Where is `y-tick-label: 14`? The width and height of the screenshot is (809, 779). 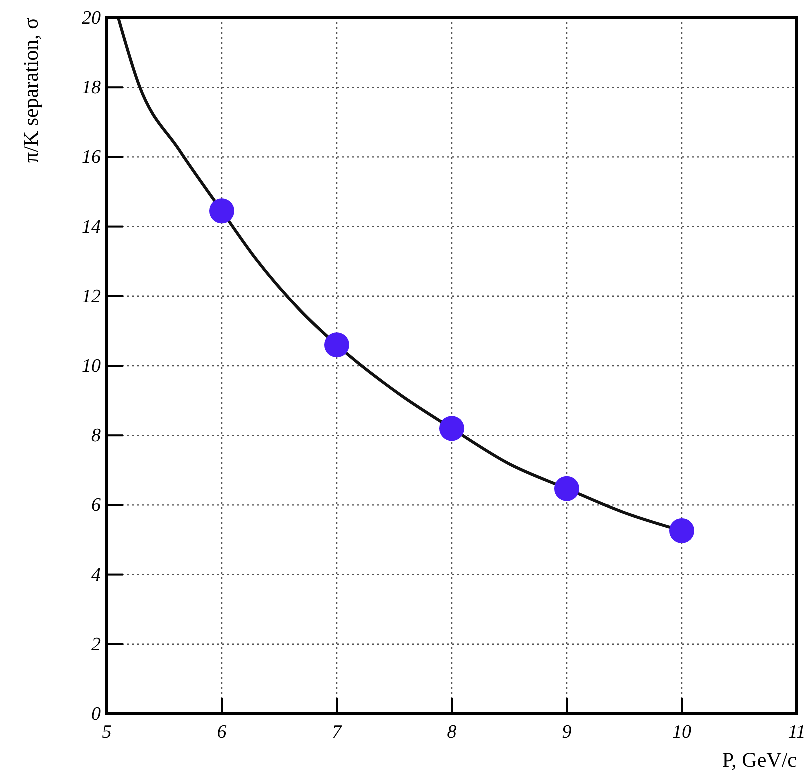 y-tick-label: 14 is located at coordinates (92, 227).